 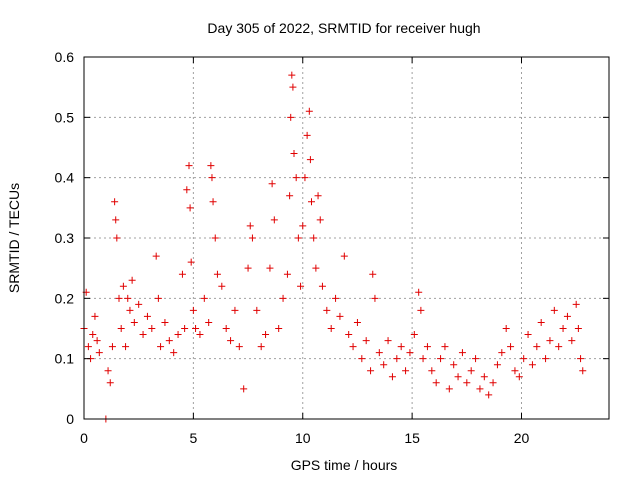 What do you see at coordinates (65, 57) in the screenshot?
I see `y-tick-label: 0.6` at bounding box center [65, 57].